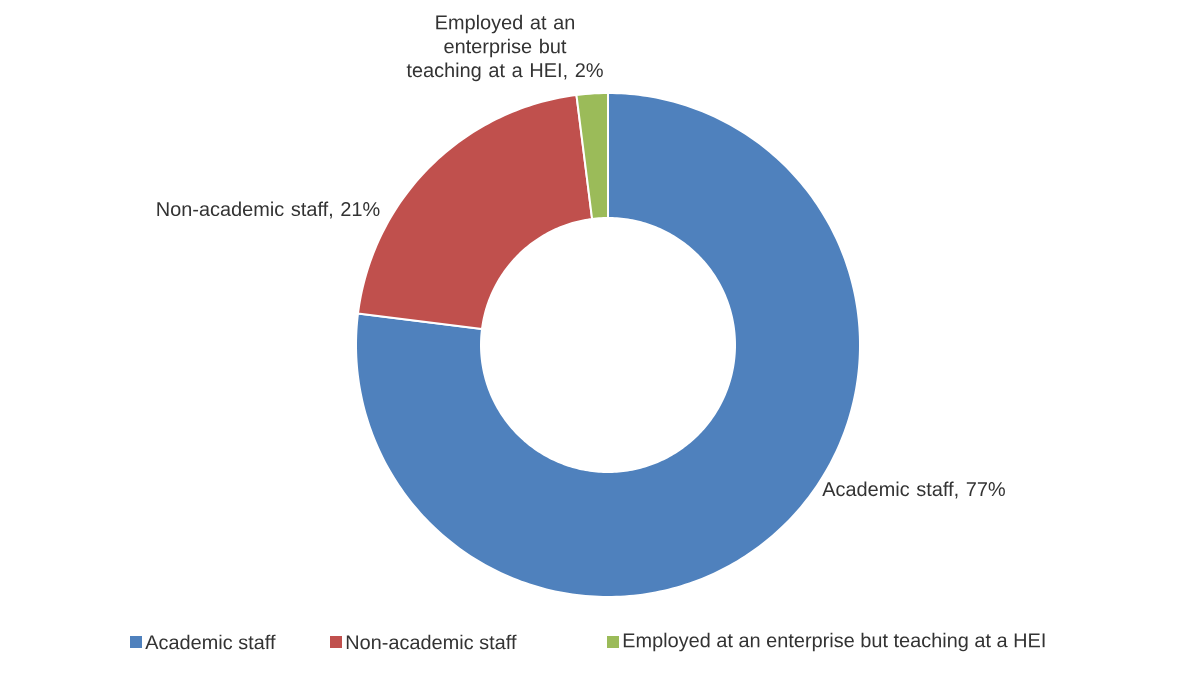 Image resolution: width=1186 pixels, height=677 pixels. Describe the element at coordinates (210, 642) in the screenshot. I see `legend-label: Academic staff` at that location.